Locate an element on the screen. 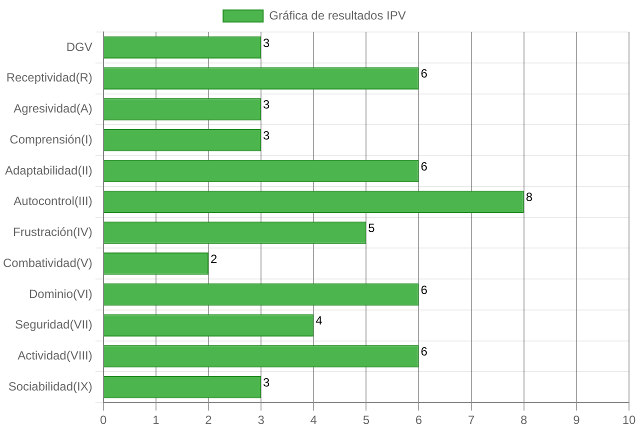 Image resolution: width=639 pixels, height=431 pixels. data-label: 4 is located at coordinates (319, 321).